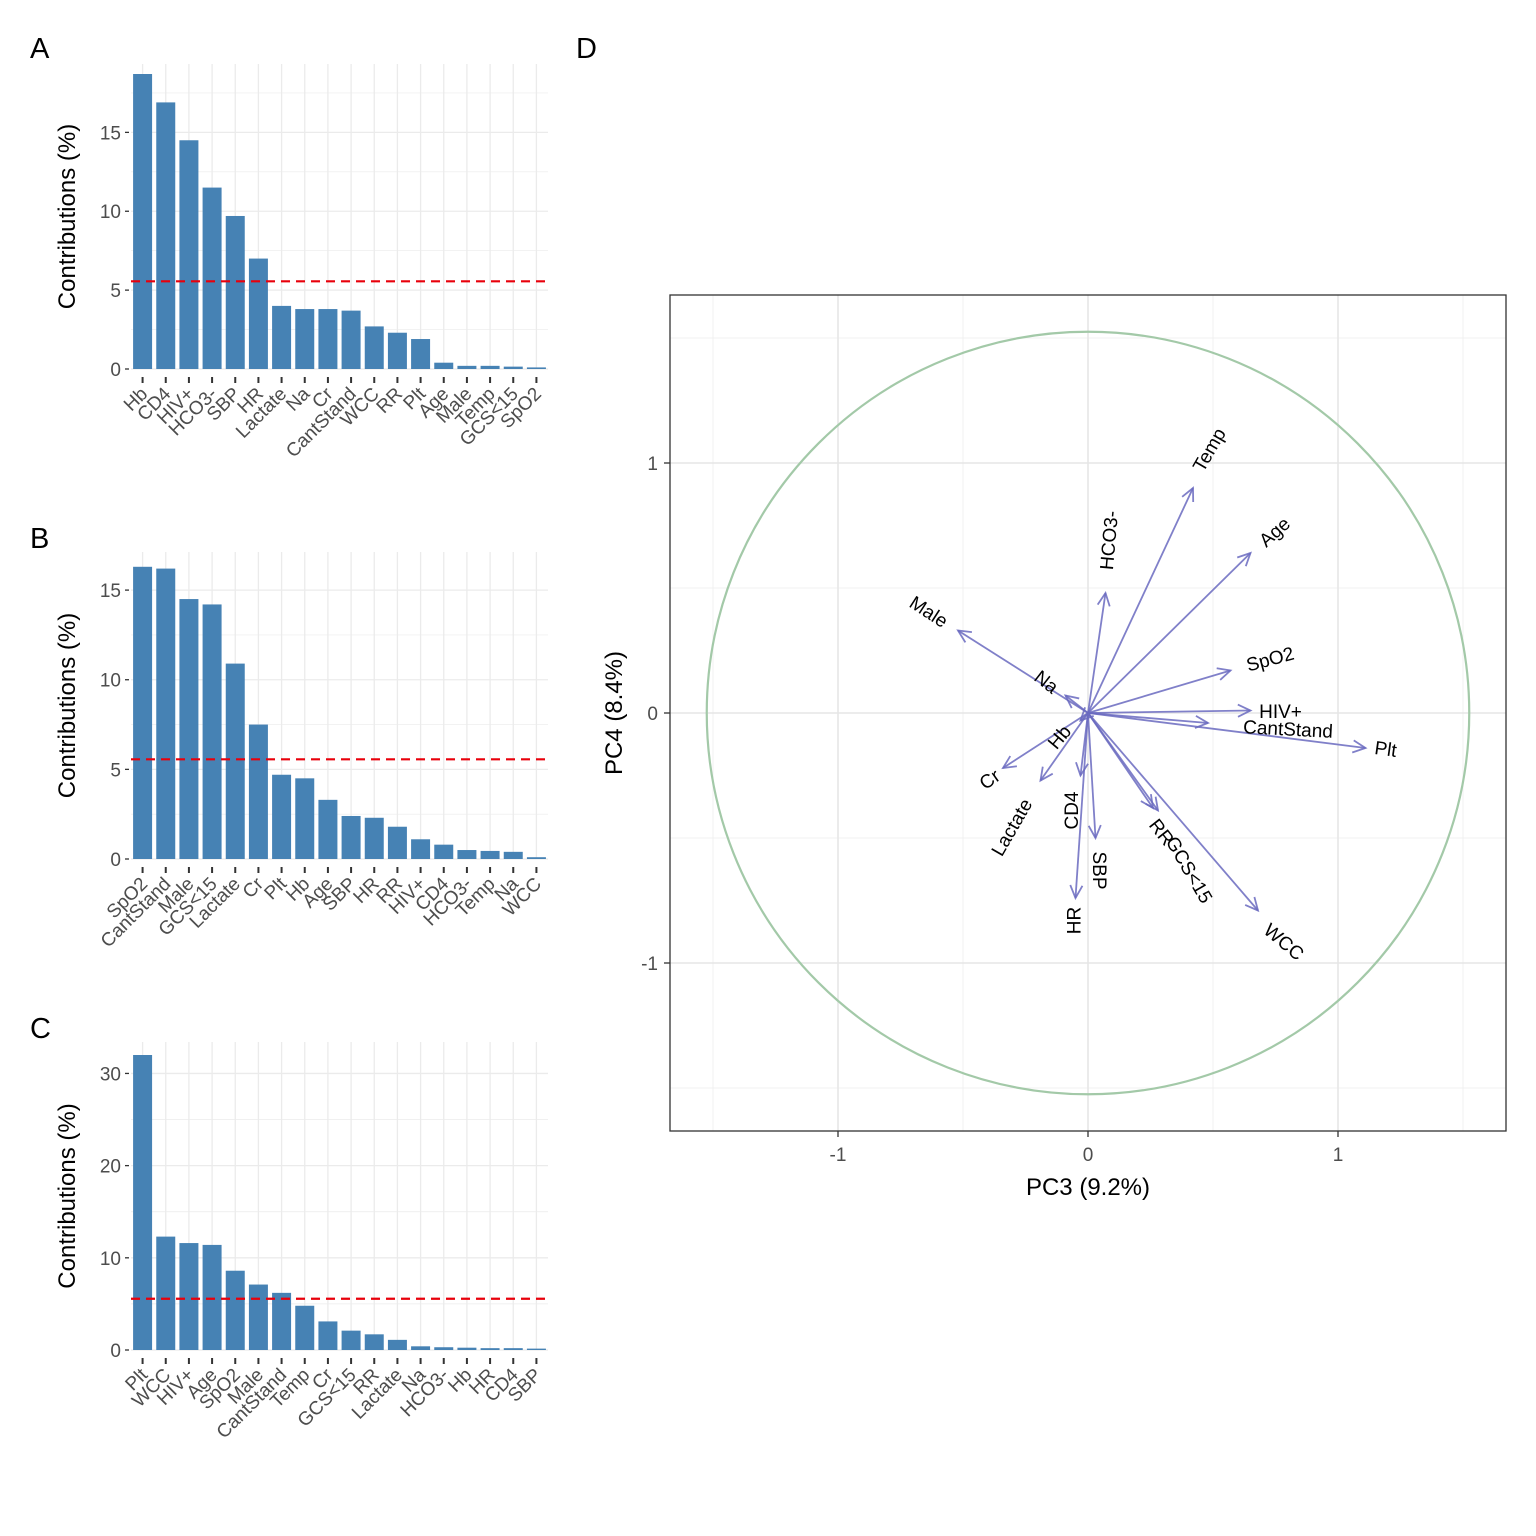 This screenshot has width=1536, height=1536. Describe the element at coordinates (1075, 920) in the screenshot. I see `panel-d-variable-label: HR` at that location.